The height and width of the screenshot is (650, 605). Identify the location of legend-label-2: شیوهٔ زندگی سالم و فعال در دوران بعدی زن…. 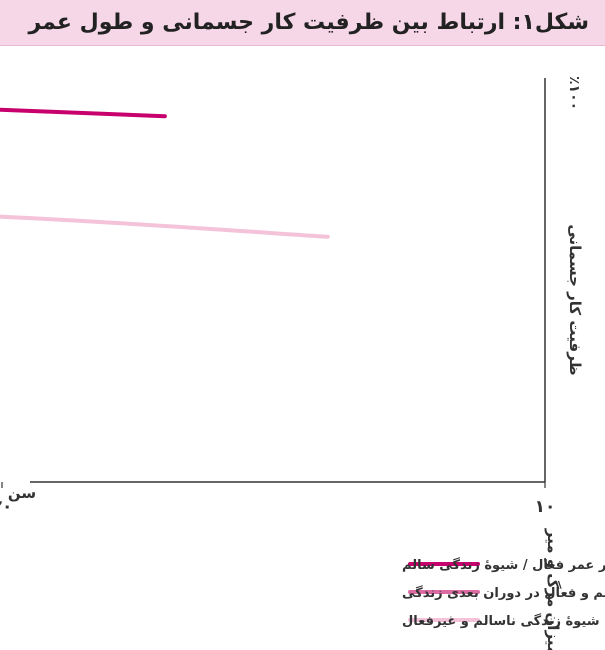
(503, 593).